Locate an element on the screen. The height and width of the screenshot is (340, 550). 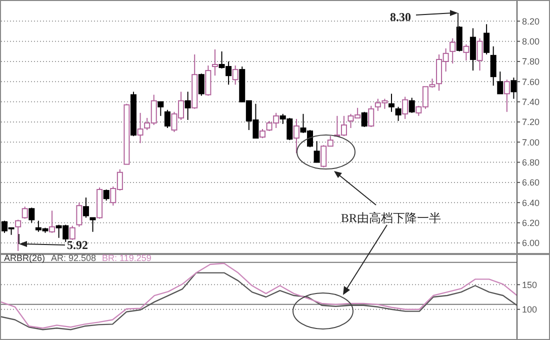
y-tick-label: 6.00 is located at coordinates (531, 243).